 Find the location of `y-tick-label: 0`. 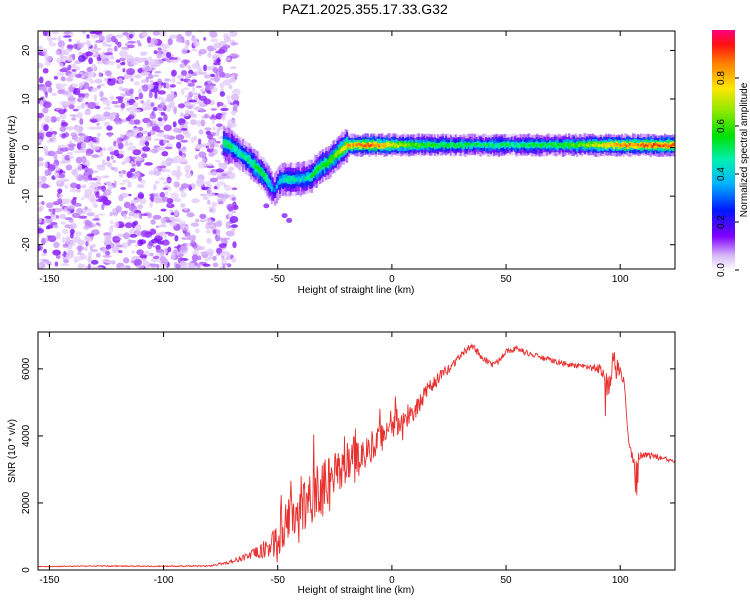

y-tick-label: 0 is located at coordinates (26, 570).